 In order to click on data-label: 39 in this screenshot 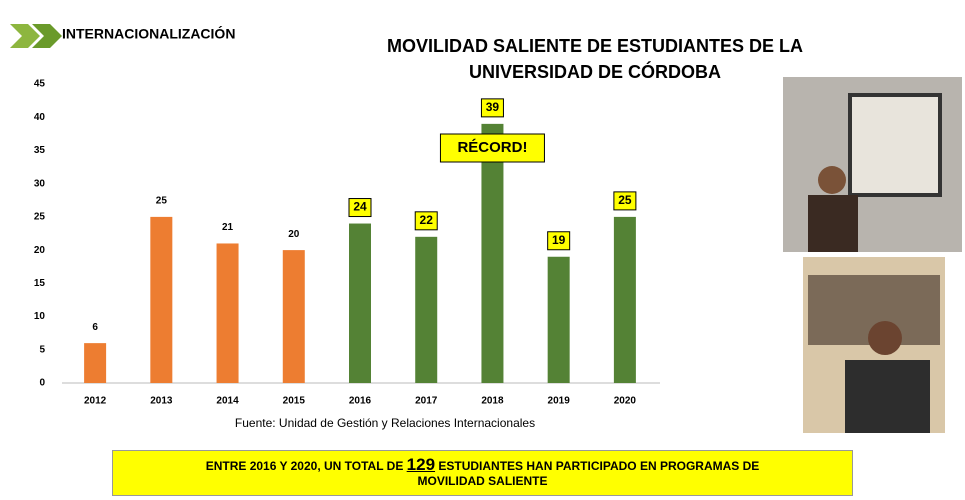, I will do `click(493, 107)`.